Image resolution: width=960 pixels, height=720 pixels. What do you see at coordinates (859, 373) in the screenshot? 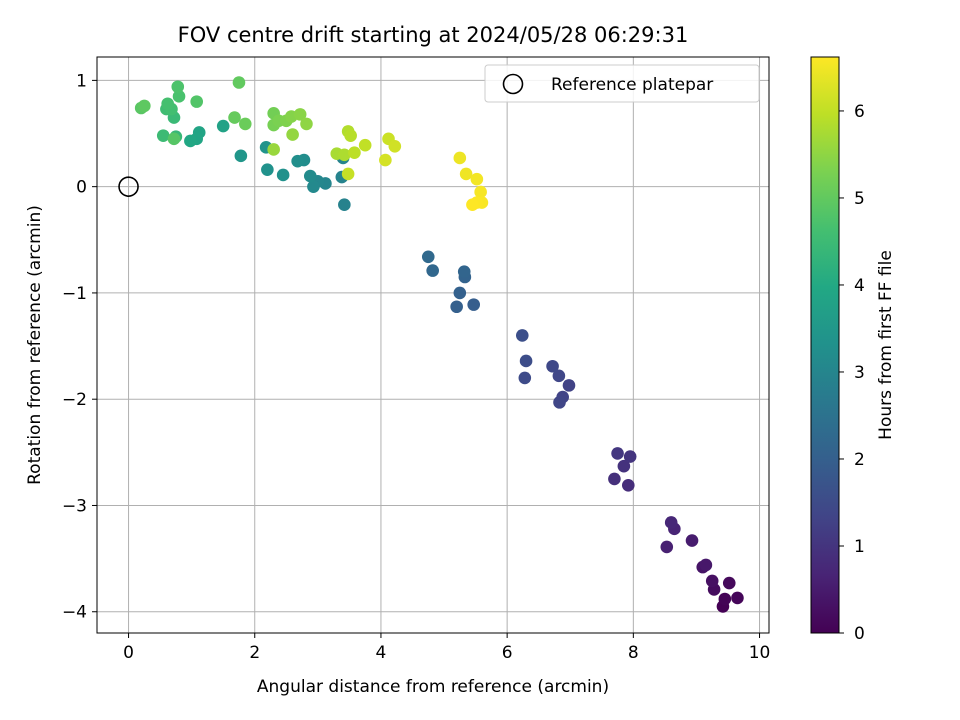
I see `colorbar-tick-label: 3` at bounding box center [859, 373].